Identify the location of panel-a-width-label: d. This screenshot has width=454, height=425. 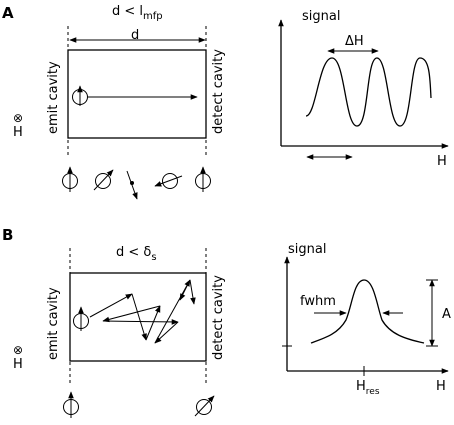
(135, 35).